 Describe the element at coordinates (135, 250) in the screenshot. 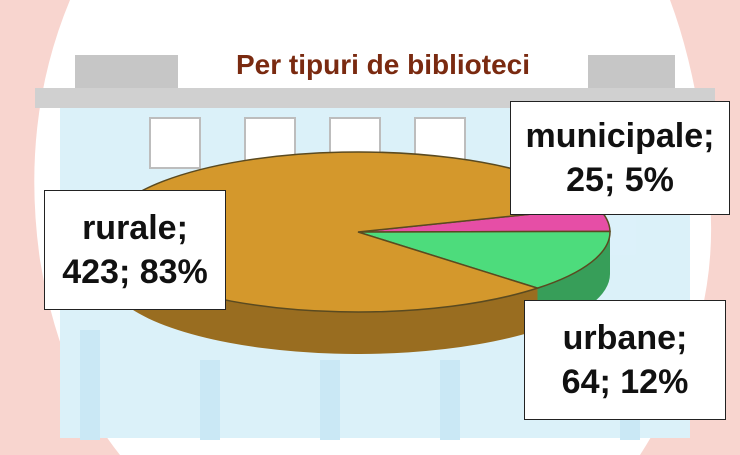

I see `data-label: rurale; 423; 83%` at that location.